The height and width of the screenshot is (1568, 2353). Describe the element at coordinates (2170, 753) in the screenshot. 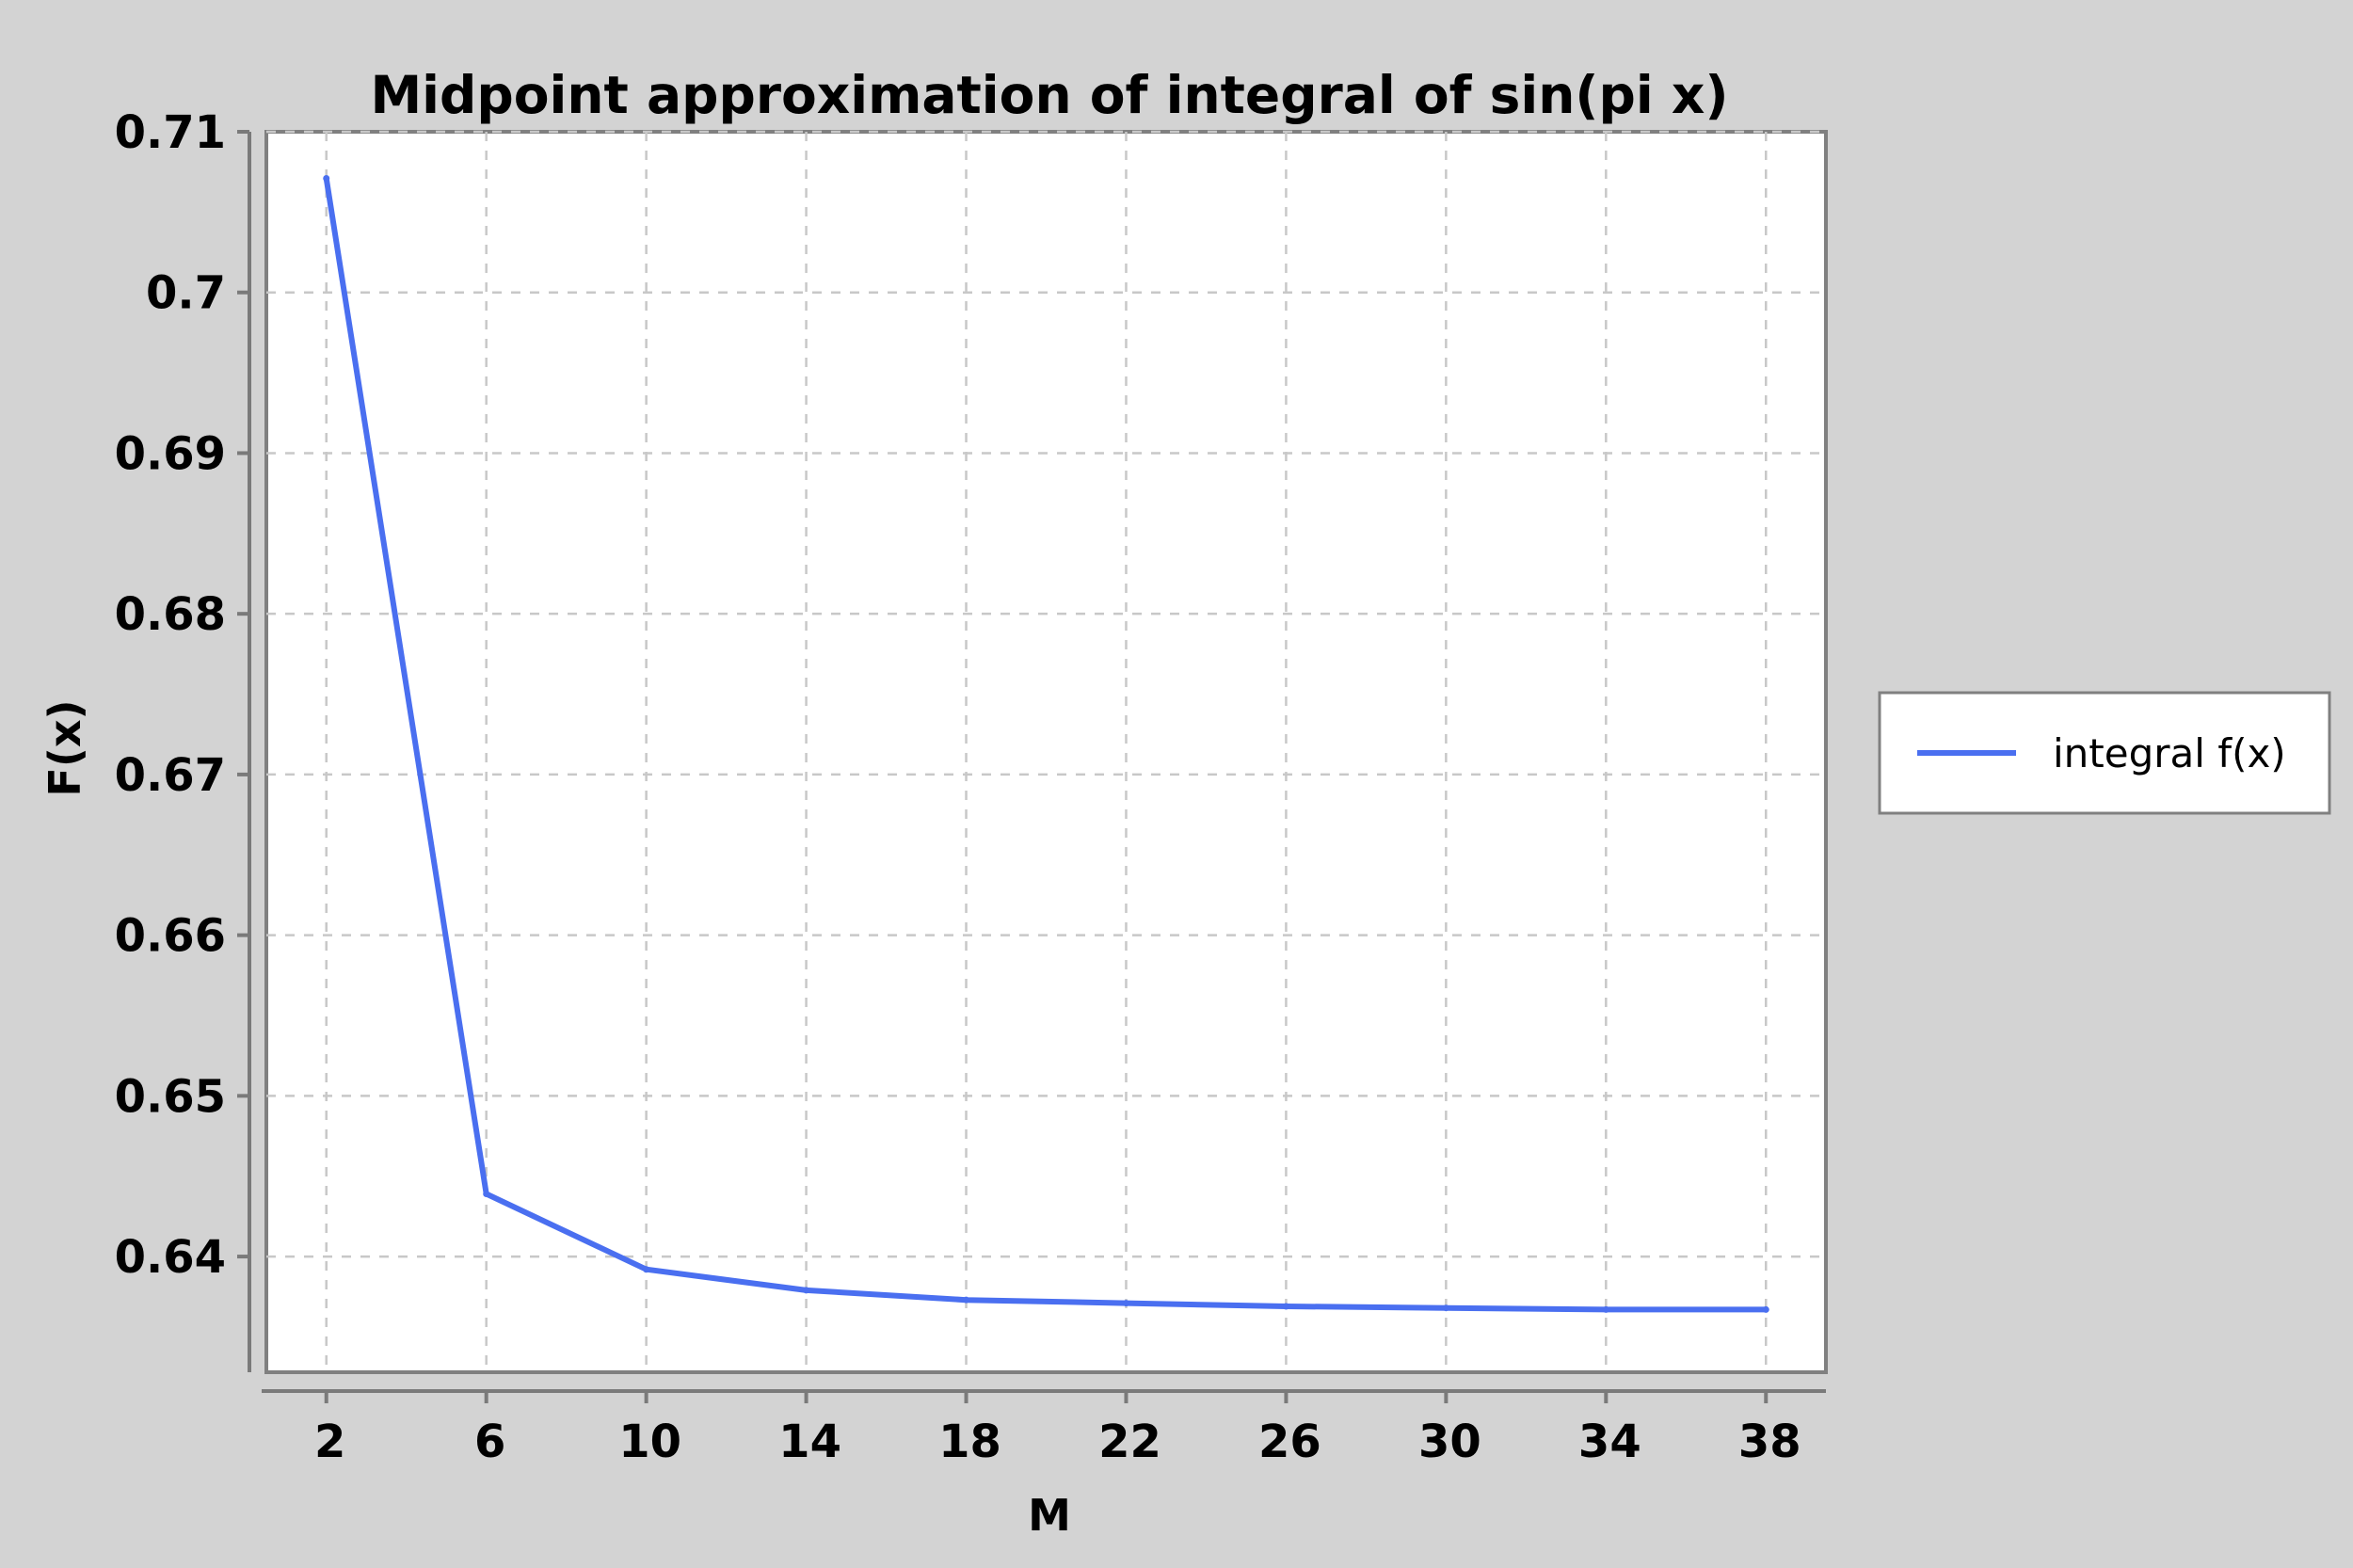

I see `legend-label: integral f(x)` at that location.